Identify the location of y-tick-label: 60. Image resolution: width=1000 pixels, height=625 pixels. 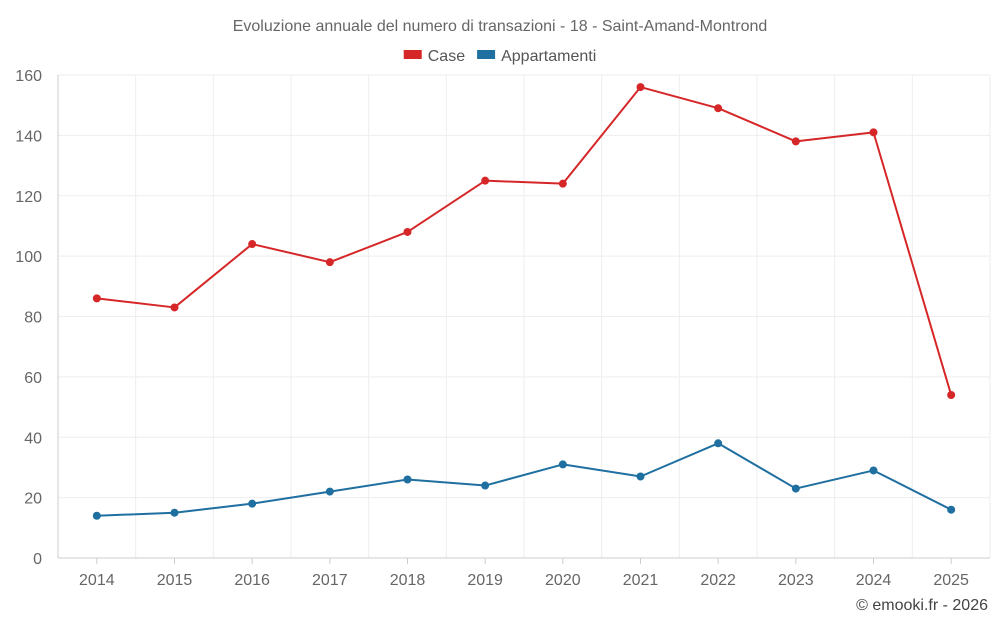
(33, 378).